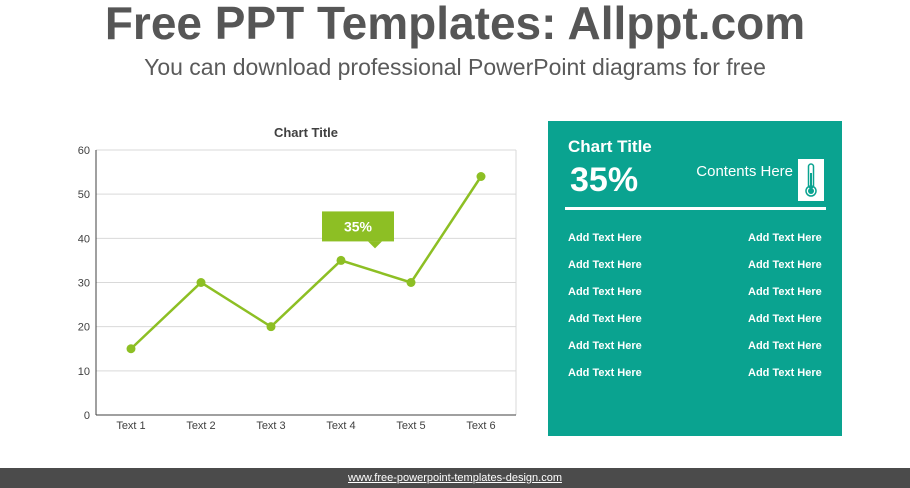  What do you see at coordinates (270, 426) in the screenshot?
I see `x-tick-label: Text 3` at bounding box center [270, 426].